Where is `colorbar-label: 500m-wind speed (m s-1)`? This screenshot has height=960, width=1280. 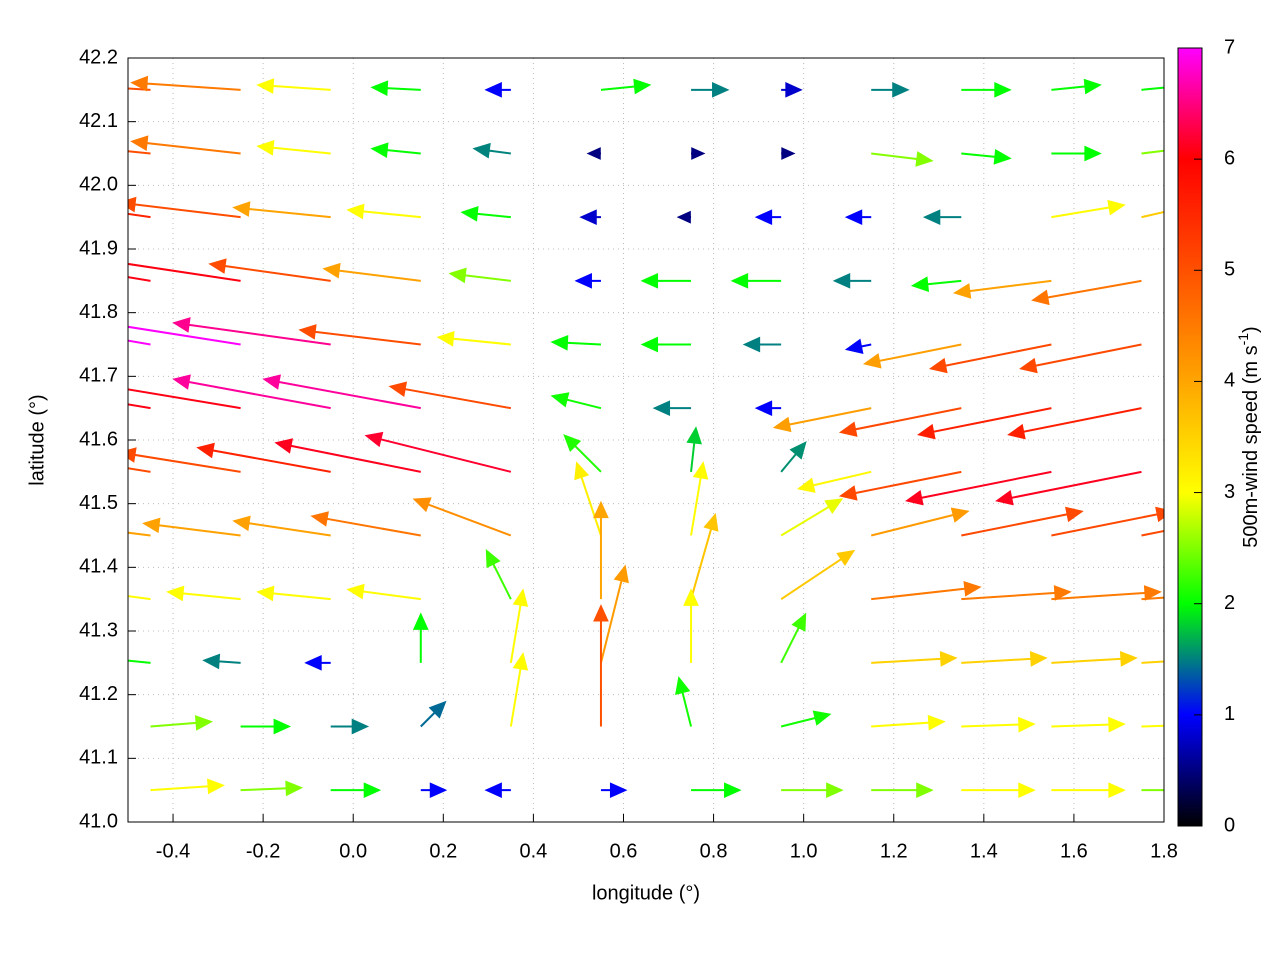 colorbar-label: 500m-wind speed (m s-1) is located at coordinates (1249, 436).